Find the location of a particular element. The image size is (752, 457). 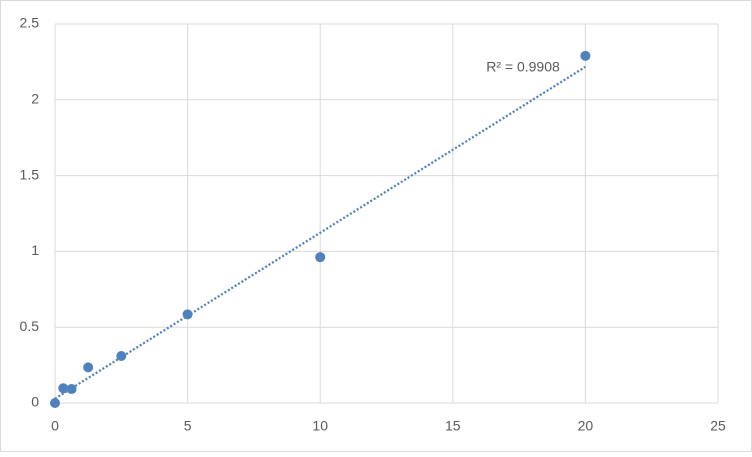

y-tick-label: 0.5 is located at coordinates (30, 326).